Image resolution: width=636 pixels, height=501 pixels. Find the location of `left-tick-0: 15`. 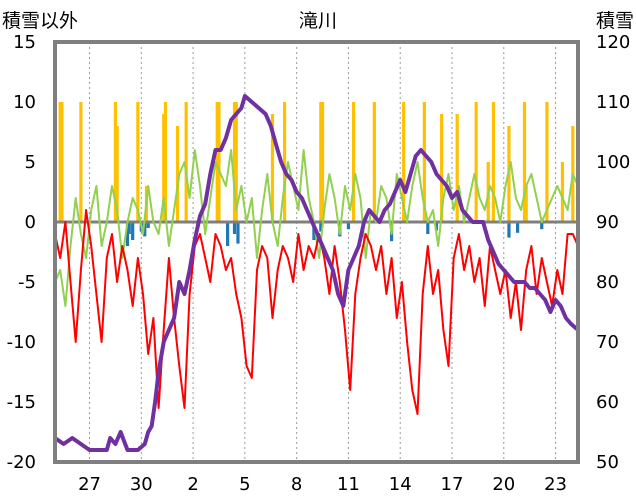

left-tick-0: 15 is located at coordinates (24, 42).